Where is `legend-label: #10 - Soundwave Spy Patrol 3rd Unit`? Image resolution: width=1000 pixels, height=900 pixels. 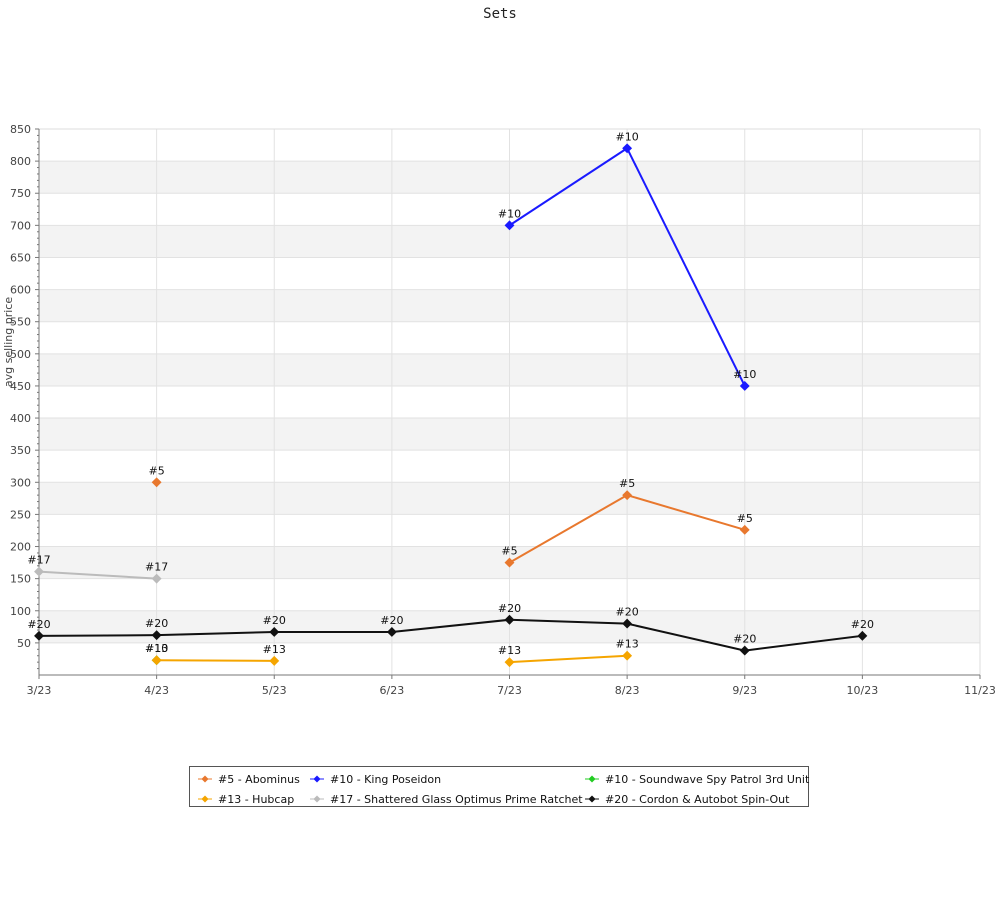
legend-label: #10 - Soundwave Spy Patrol 3rd Unit is located at coordinates (707, 779).